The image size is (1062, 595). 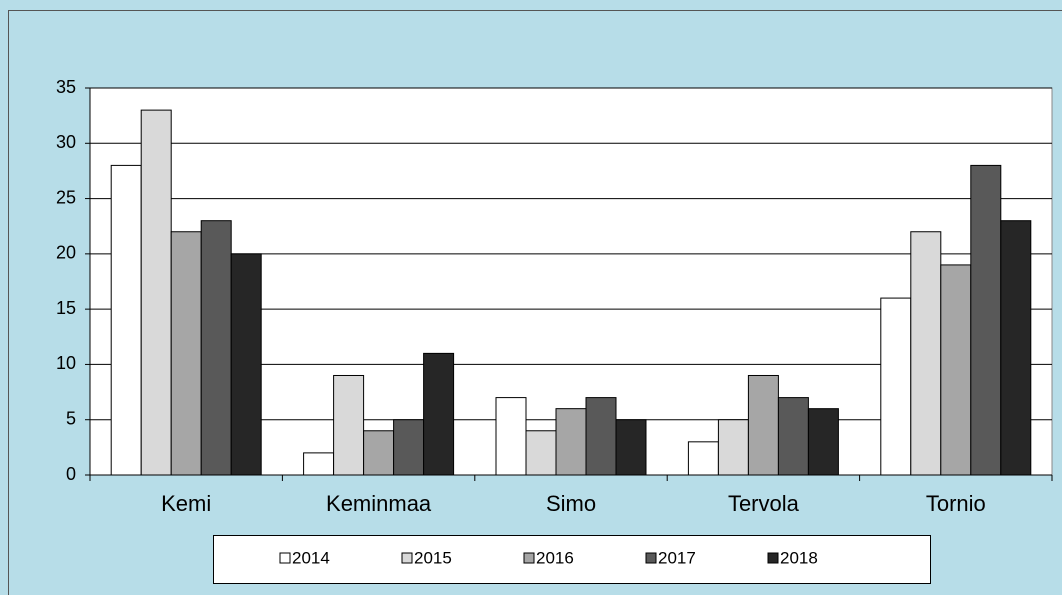 I want to click on y-tick-label: 10, so click(x=66, y=363).